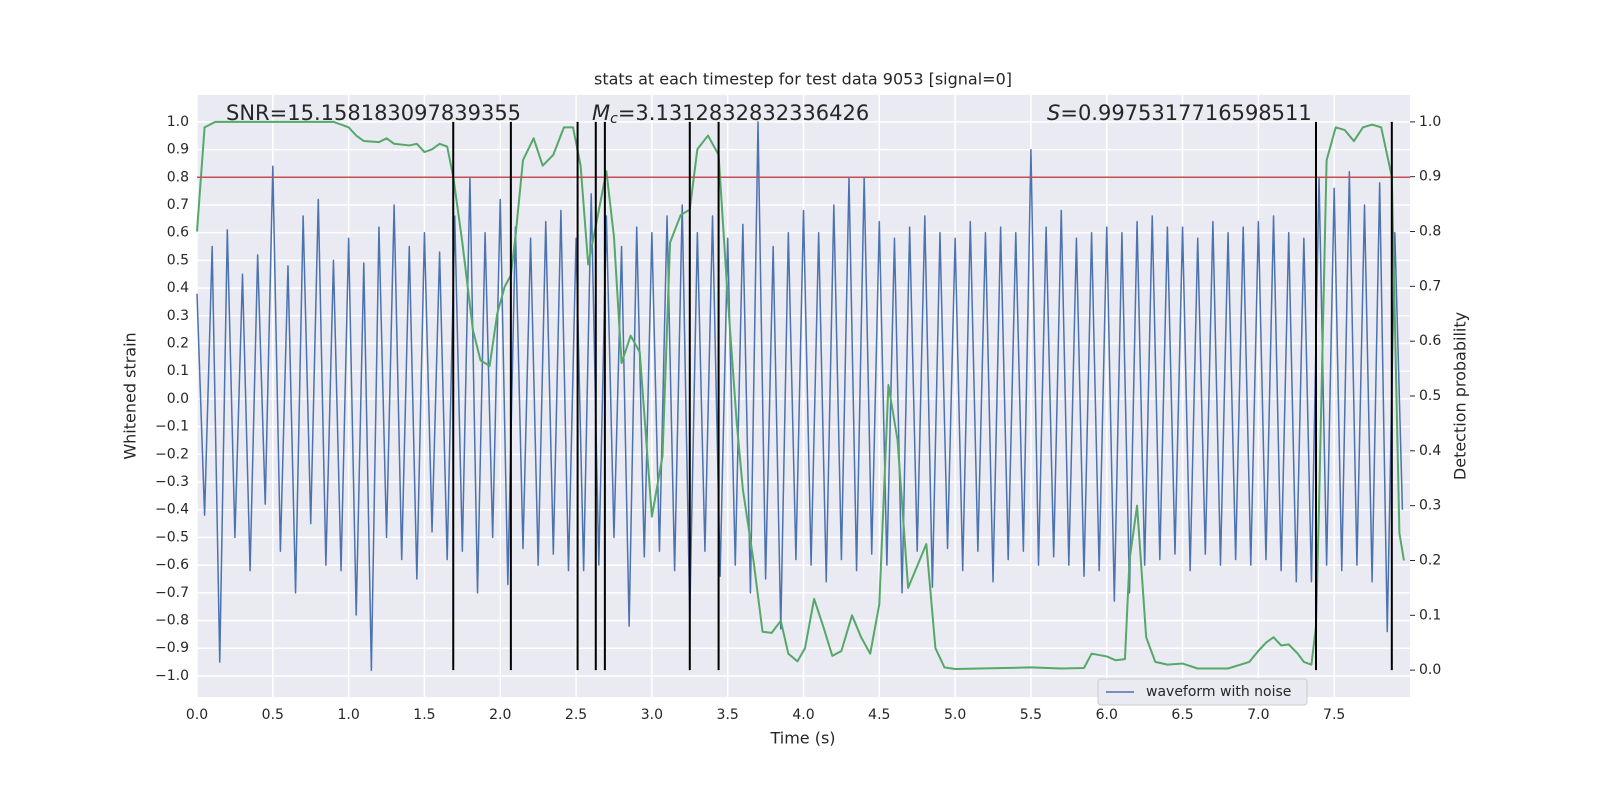  I want to click on annotation: Mc=3.1312832832336426, so click(730, 114).